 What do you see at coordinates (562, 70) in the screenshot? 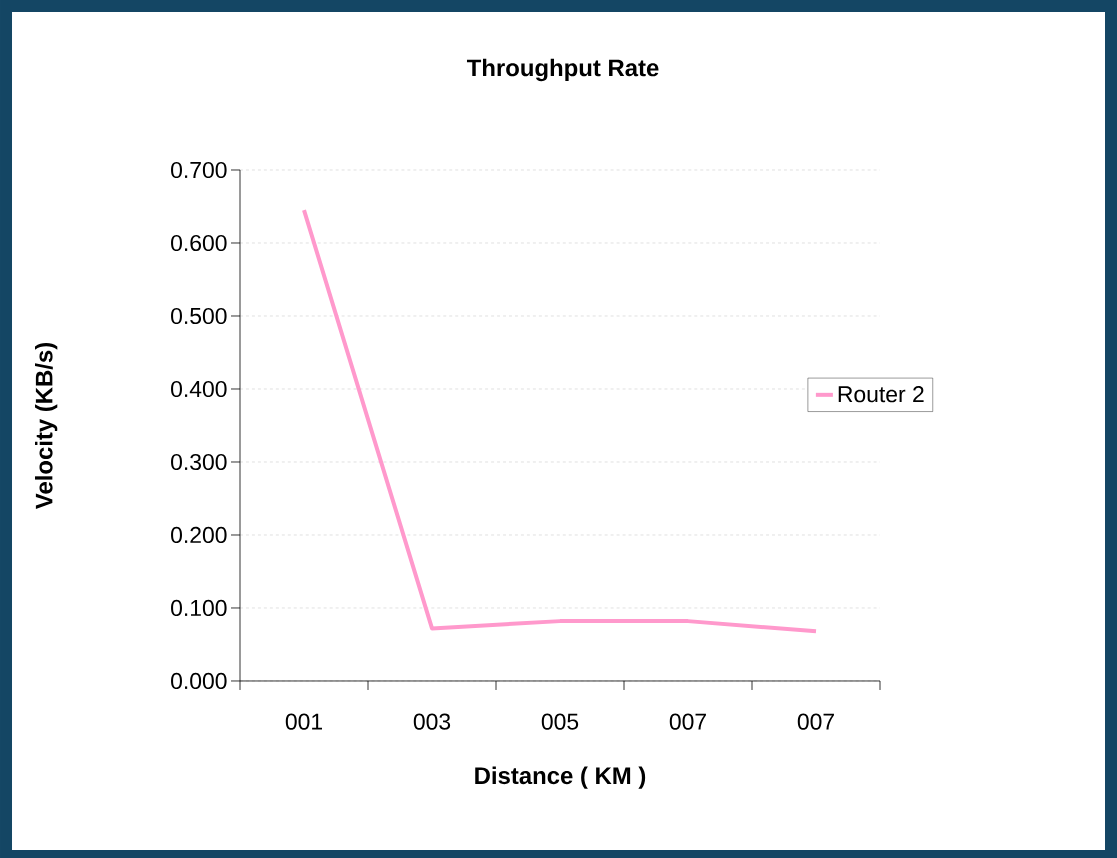
I see `chart-title: Throughput Rate` at bounding box center [562, 70].